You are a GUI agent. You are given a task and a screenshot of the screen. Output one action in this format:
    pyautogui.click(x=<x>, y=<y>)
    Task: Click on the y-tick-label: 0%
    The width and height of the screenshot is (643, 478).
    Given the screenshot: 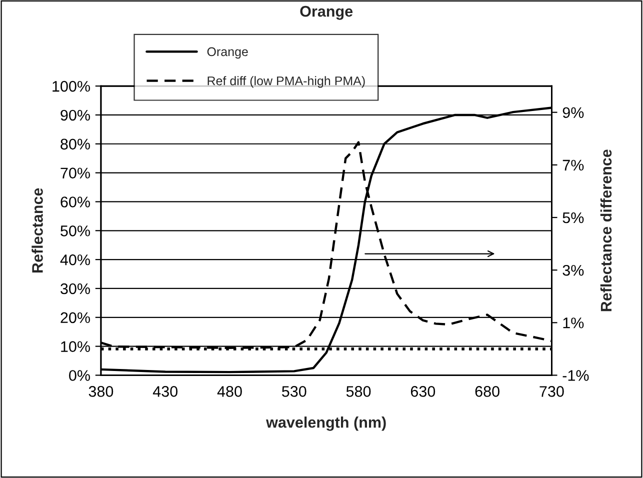 What is the action you would take?
    pyautogui.click(x=79, y=375)
    